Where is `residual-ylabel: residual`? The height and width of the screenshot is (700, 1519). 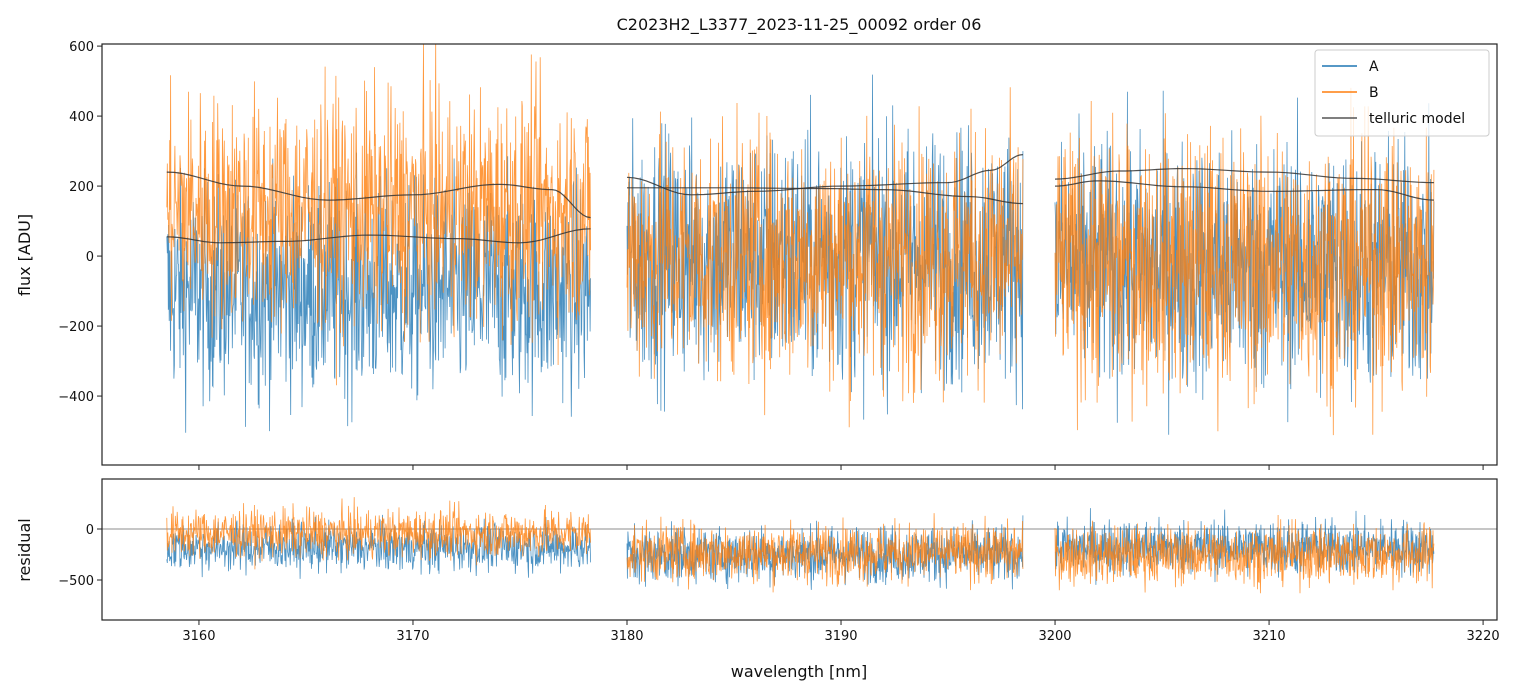
residual-ylabel: residual is located at coordinates (24, 549).